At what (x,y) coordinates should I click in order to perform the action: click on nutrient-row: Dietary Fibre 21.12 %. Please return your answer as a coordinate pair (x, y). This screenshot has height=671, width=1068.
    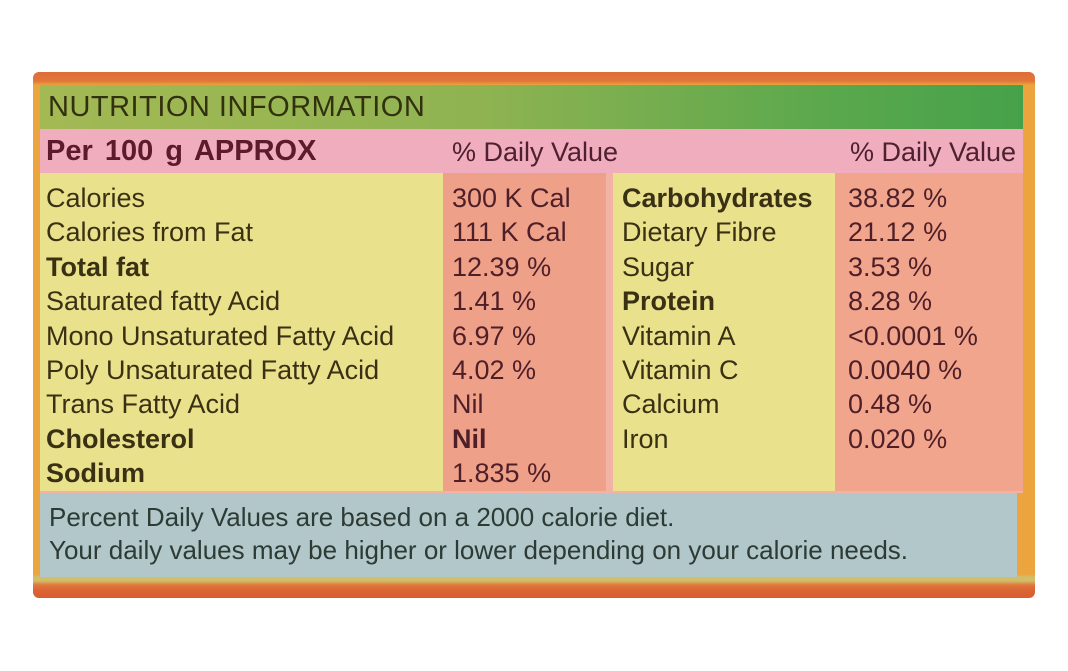
    Looking at the image, I should click on (818, 232).